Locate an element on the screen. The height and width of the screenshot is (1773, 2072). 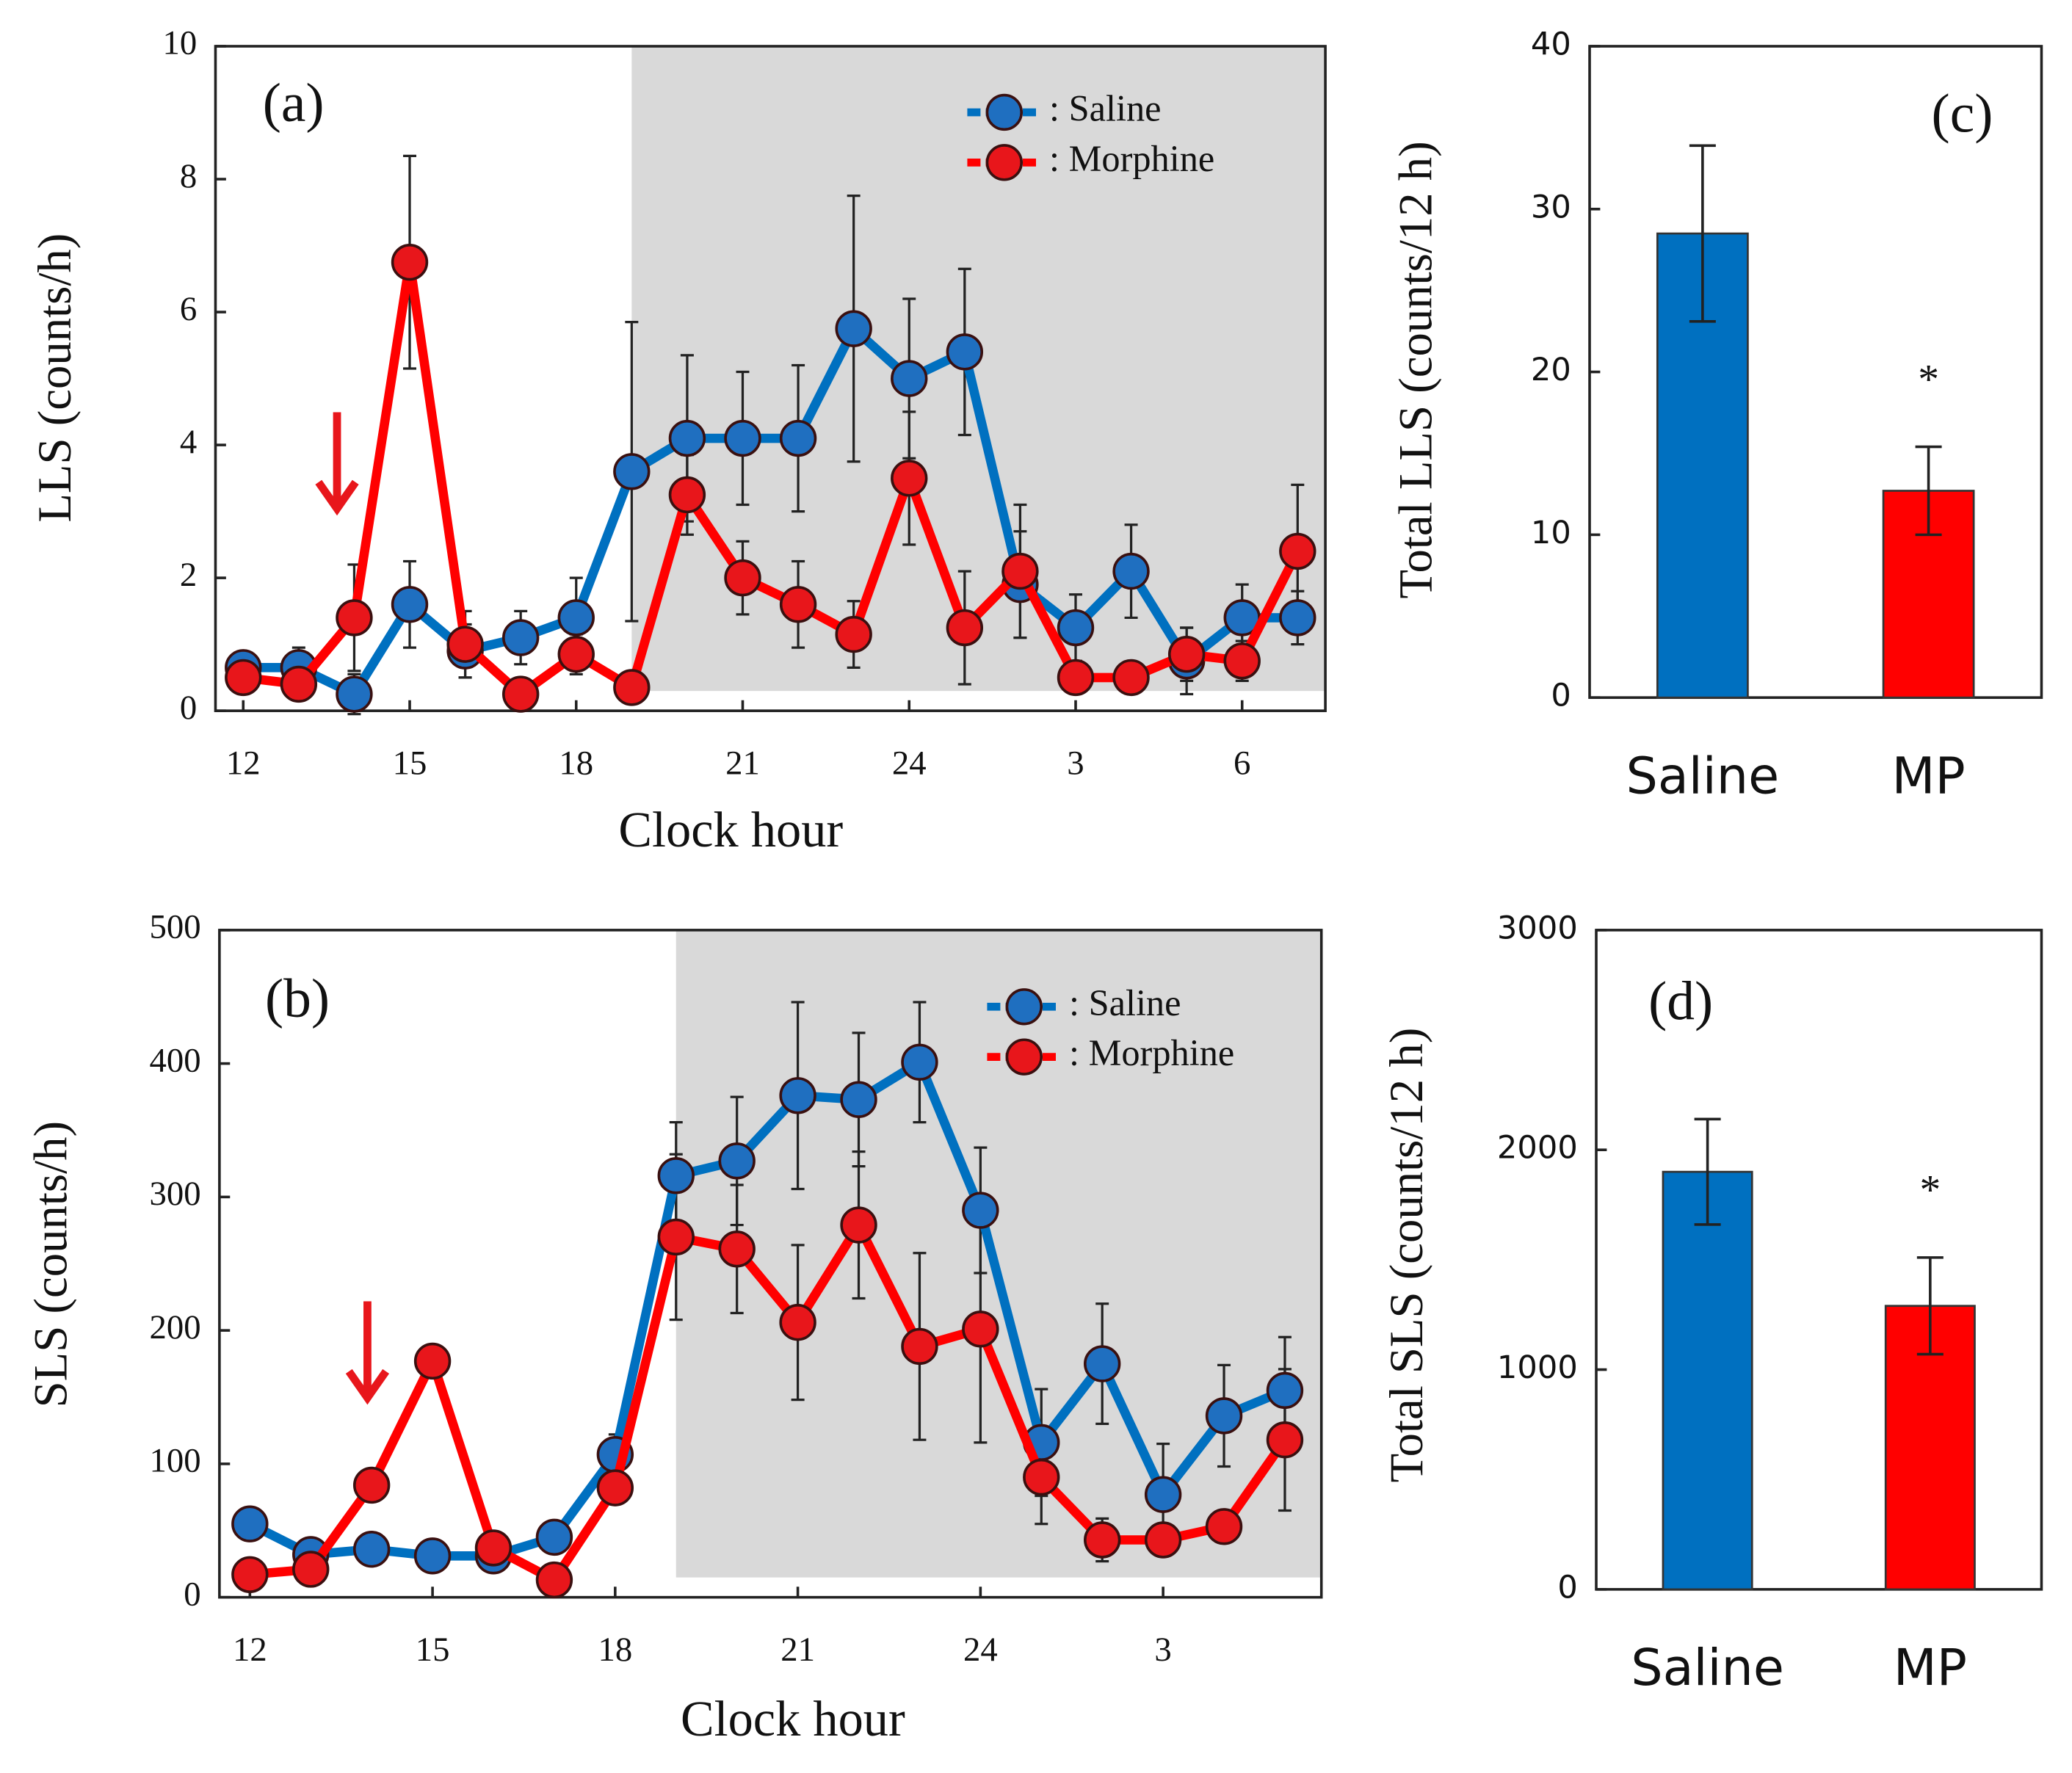
y-tick-label: 4 is located at coordinates (188, 442).